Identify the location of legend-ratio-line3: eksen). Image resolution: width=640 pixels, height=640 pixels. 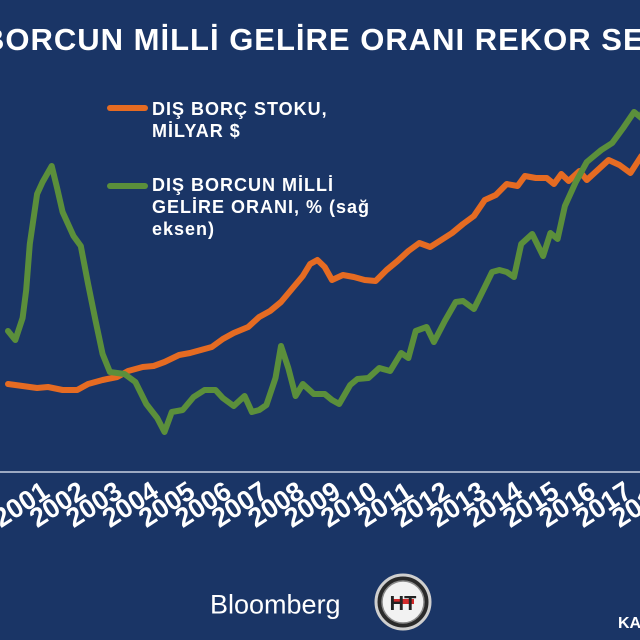
(184, 229).